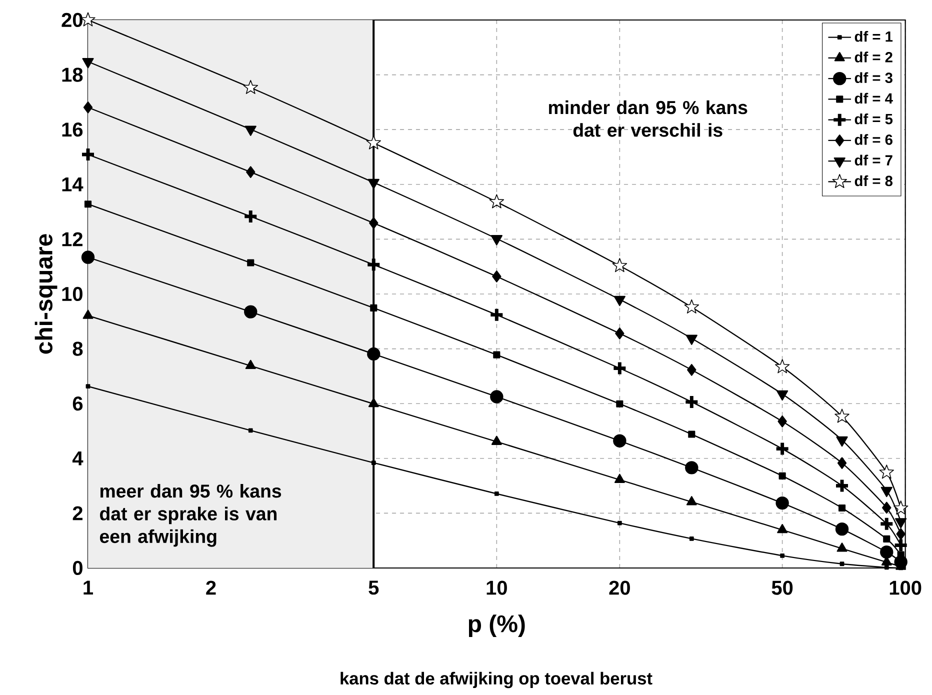 The height and width of the screenshot is (695, 932). What do you see at coordinates (496, 680) in the screenshot?
I see `text: kans dat de afwijking op toeval berust` at bounding box center [496, 680].